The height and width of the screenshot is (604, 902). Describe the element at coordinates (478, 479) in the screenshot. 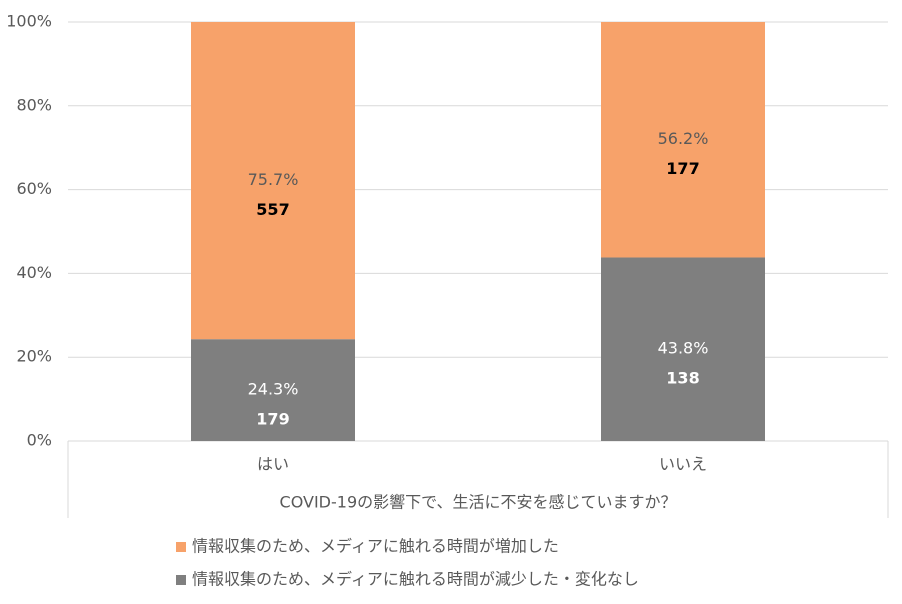

I see `category-box` at that location.